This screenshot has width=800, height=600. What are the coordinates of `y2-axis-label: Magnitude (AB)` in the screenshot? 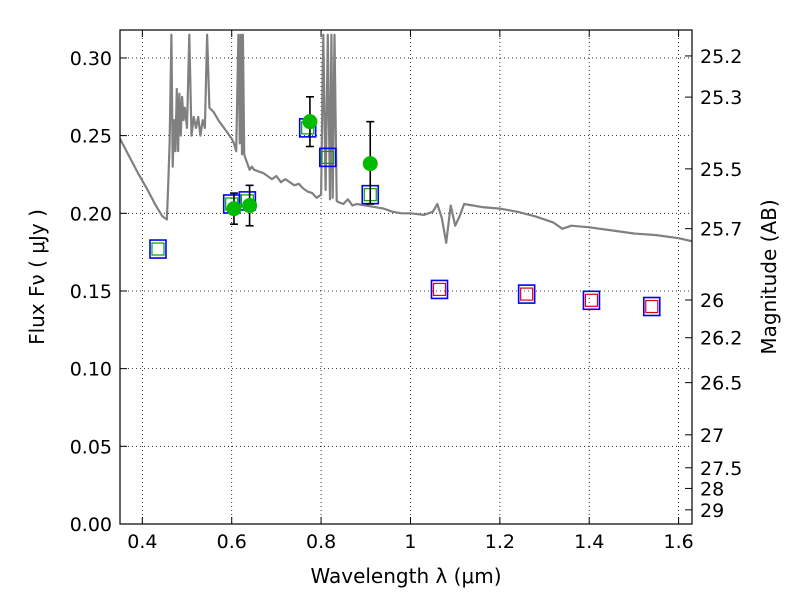 It's located at (769, 276).